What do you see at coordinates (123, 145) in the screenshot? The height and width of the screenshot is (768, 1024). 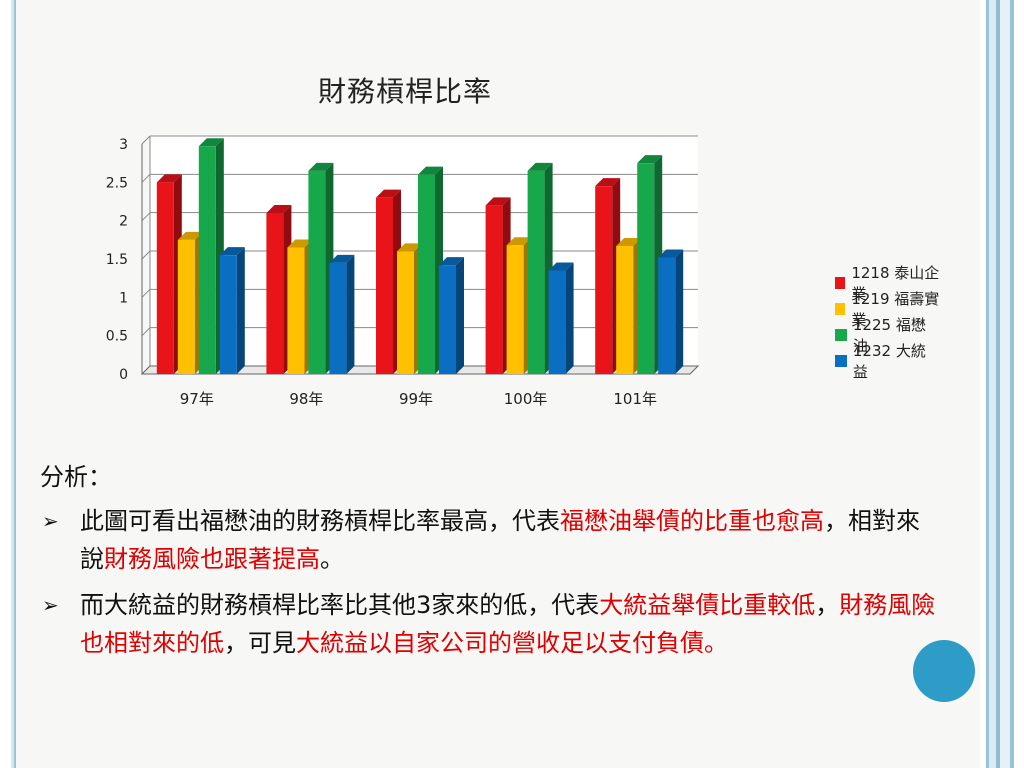 I see `y-tick-label: 3` at bounding box center [123, 145].